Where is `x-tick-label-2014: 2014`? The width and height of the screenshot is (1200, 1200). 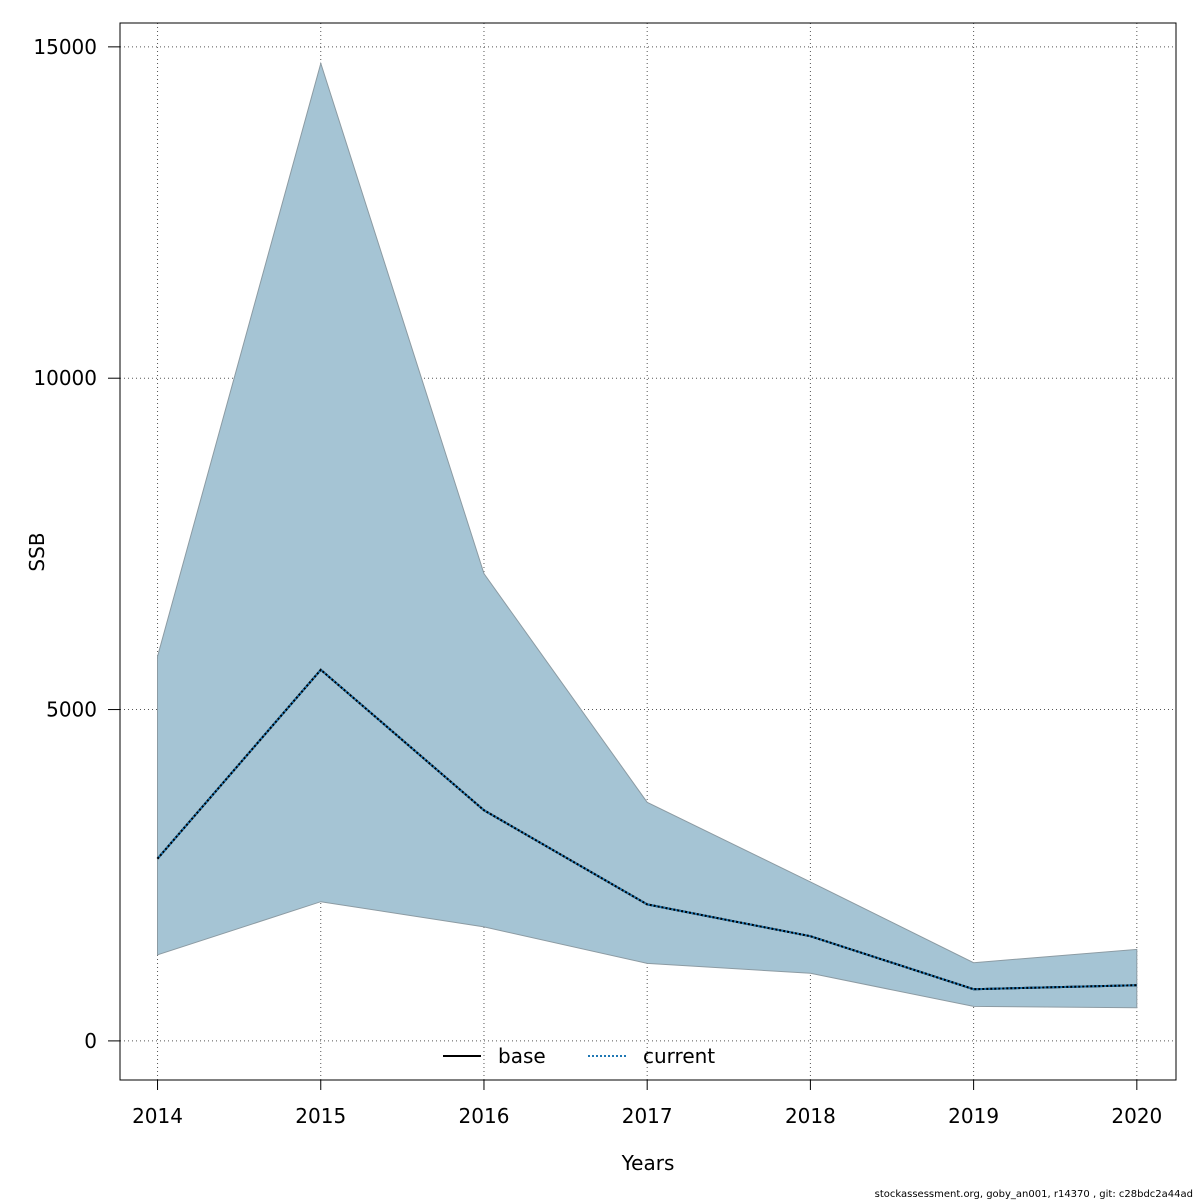 x-tick-label-2014: 2014 is located at coordinates (157, 1116).